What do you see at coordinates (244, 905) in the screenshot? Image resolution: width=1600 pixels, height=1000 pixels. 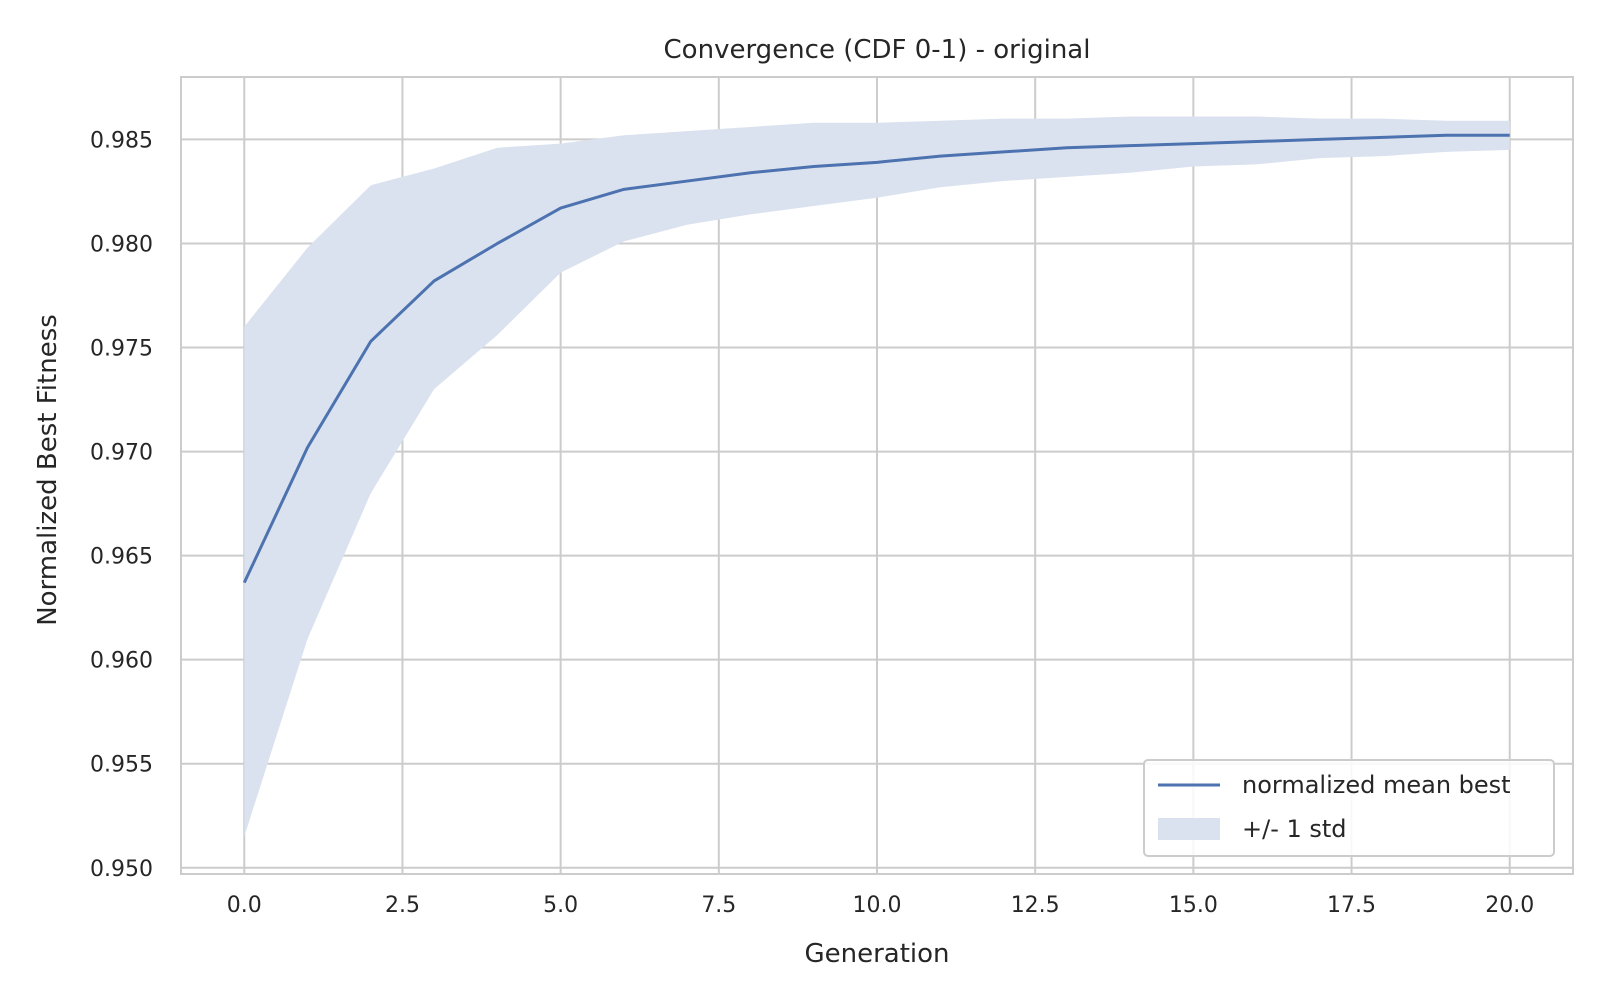 I see `x-tick-label: 0.0` at bounding box center [244, 905].